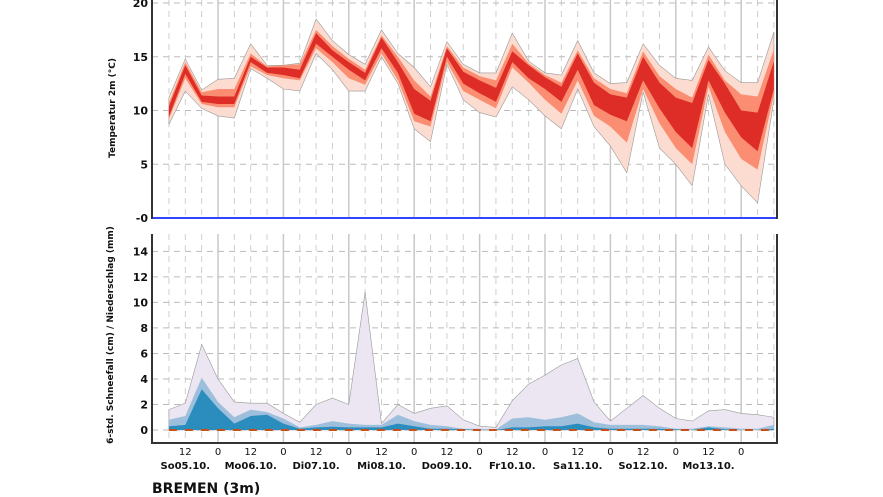  I want to click on y-tick-label: 14, so click(141, 251).